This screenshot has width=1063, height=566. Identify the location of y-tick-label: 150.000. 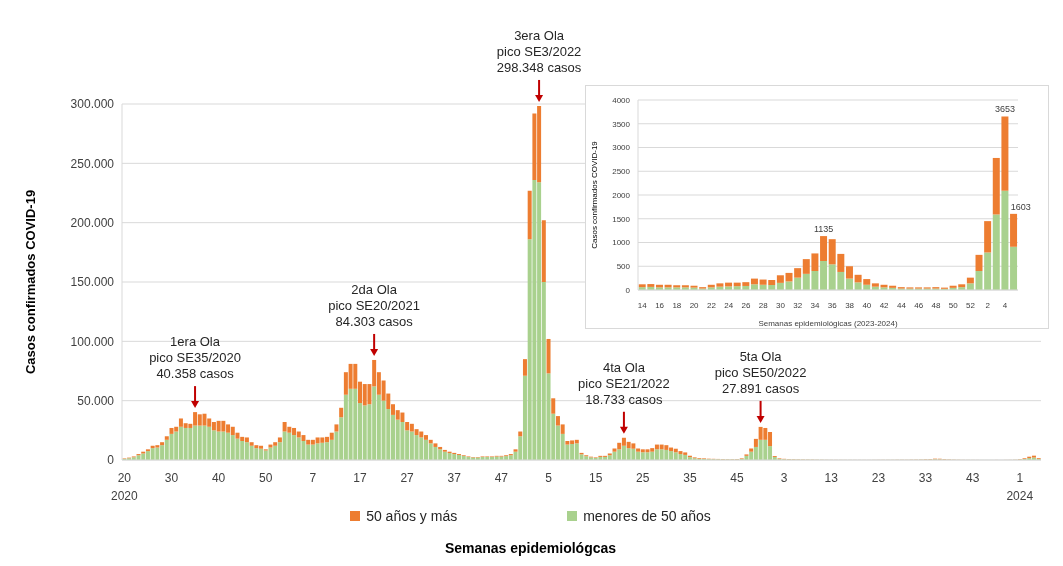
(92, 282).